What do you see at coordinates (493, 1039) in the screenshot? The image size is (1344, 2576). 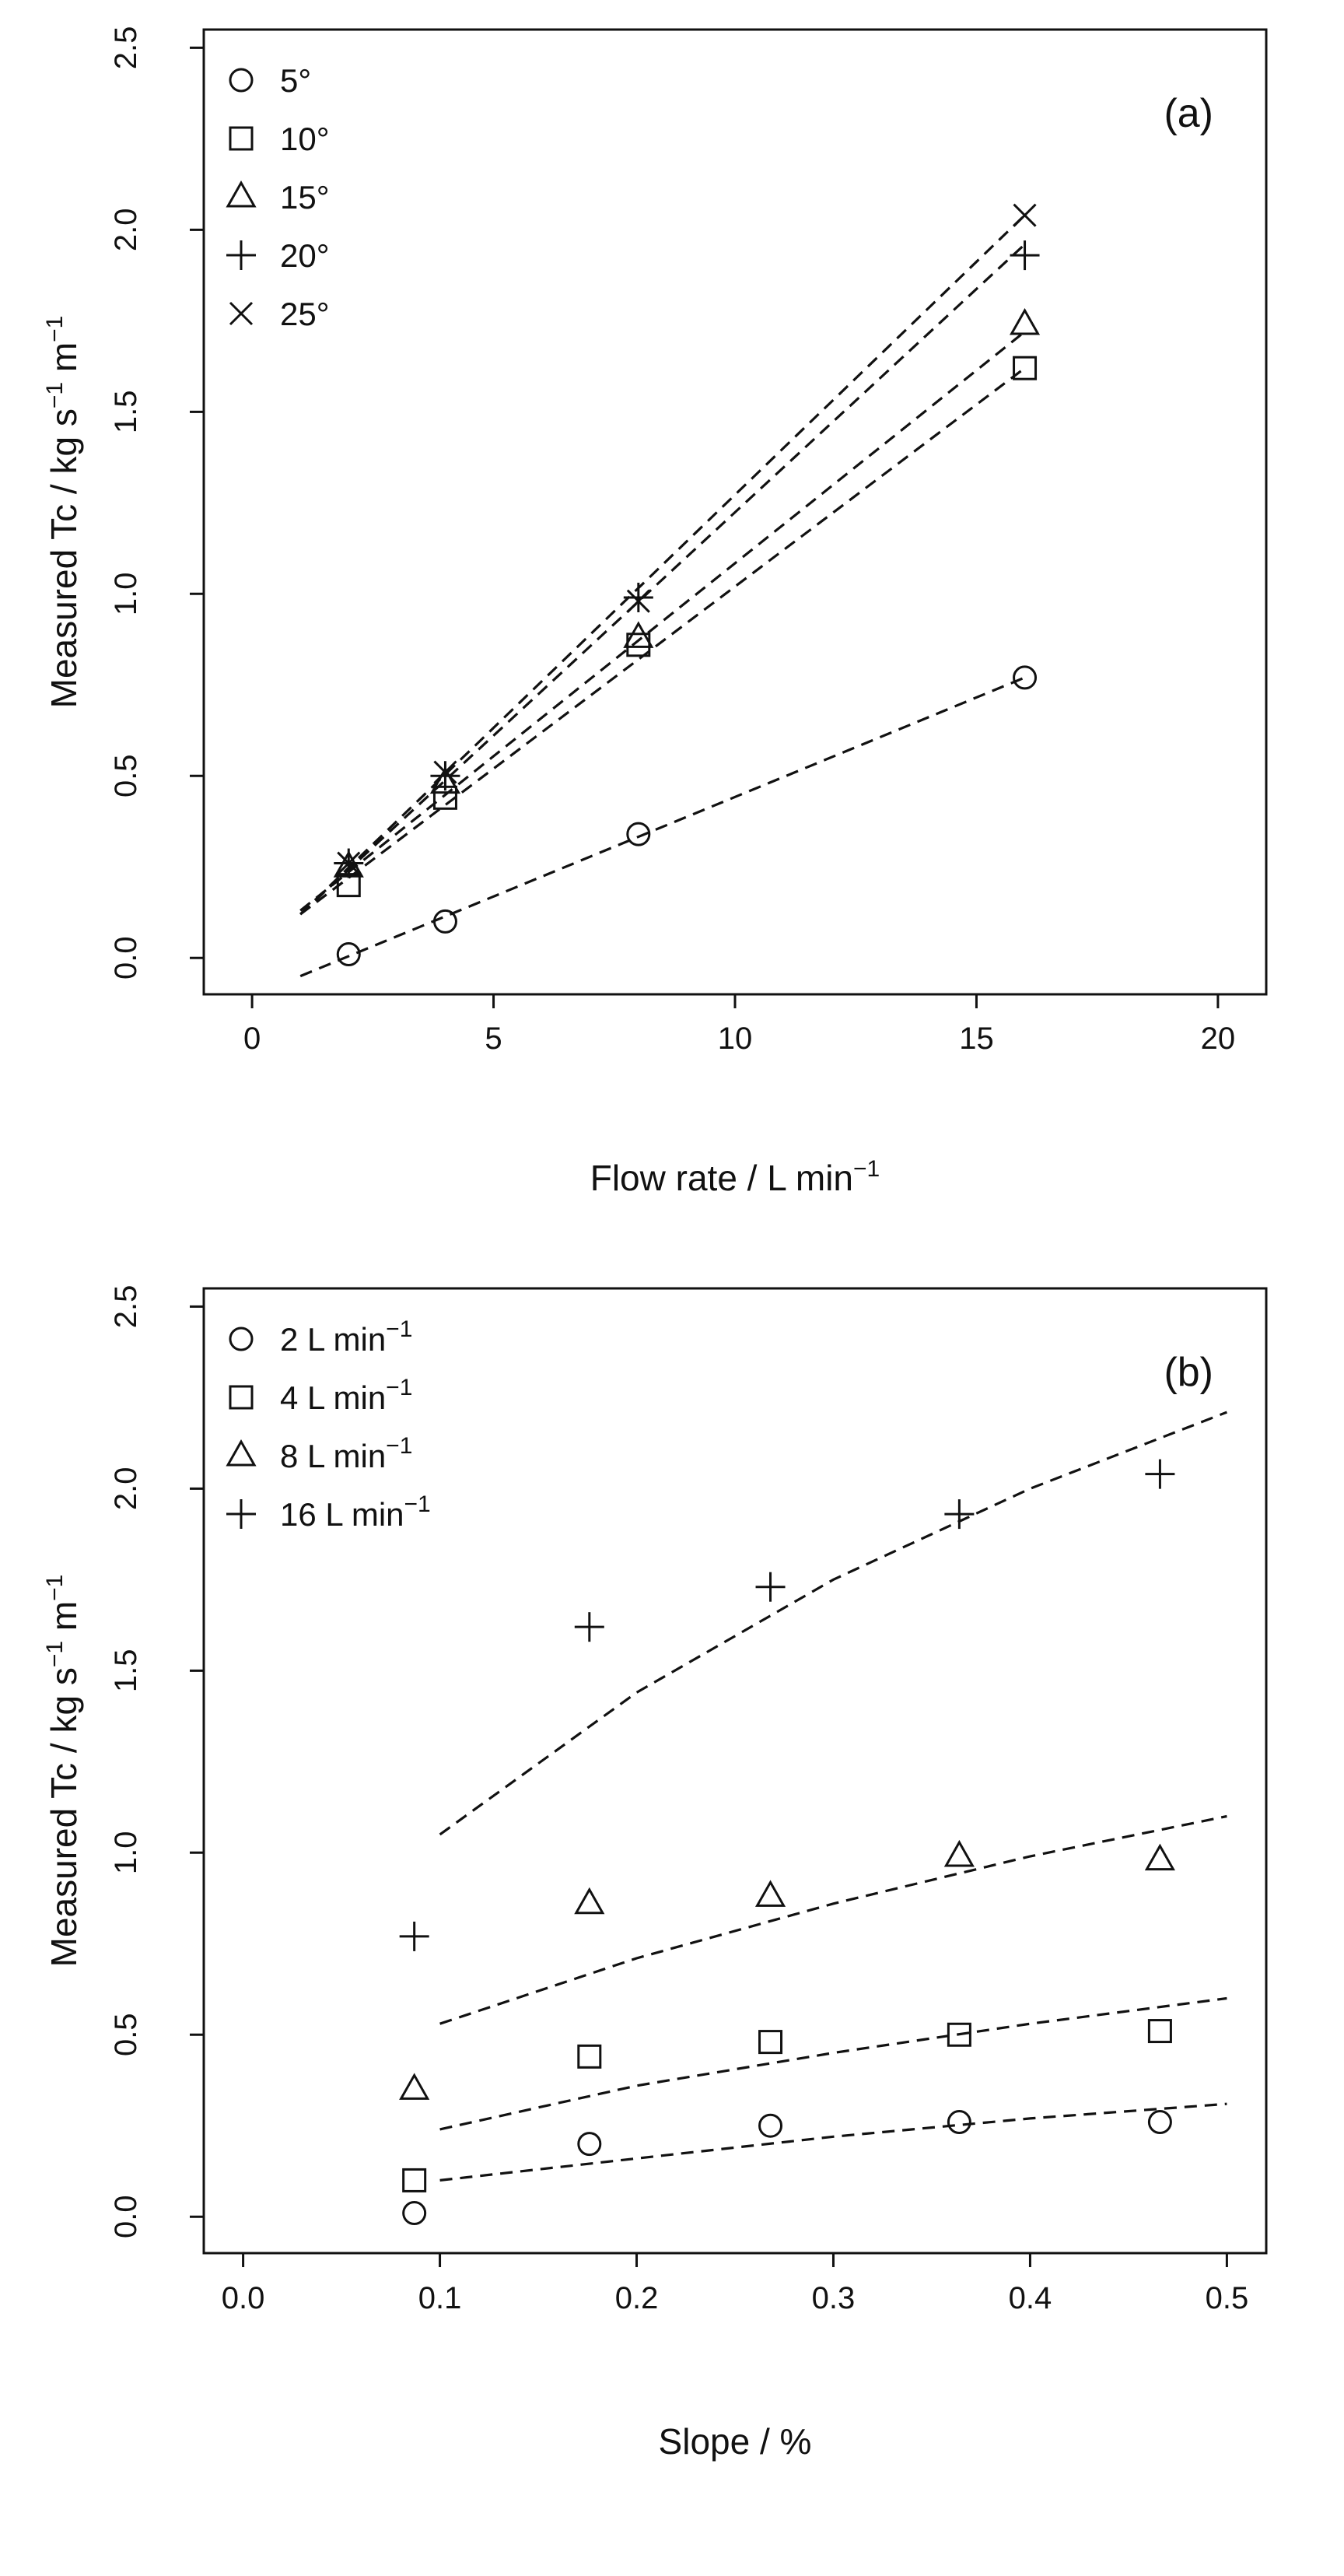 I see `x-tick-label: 5` at bounding box center [493, 1039].